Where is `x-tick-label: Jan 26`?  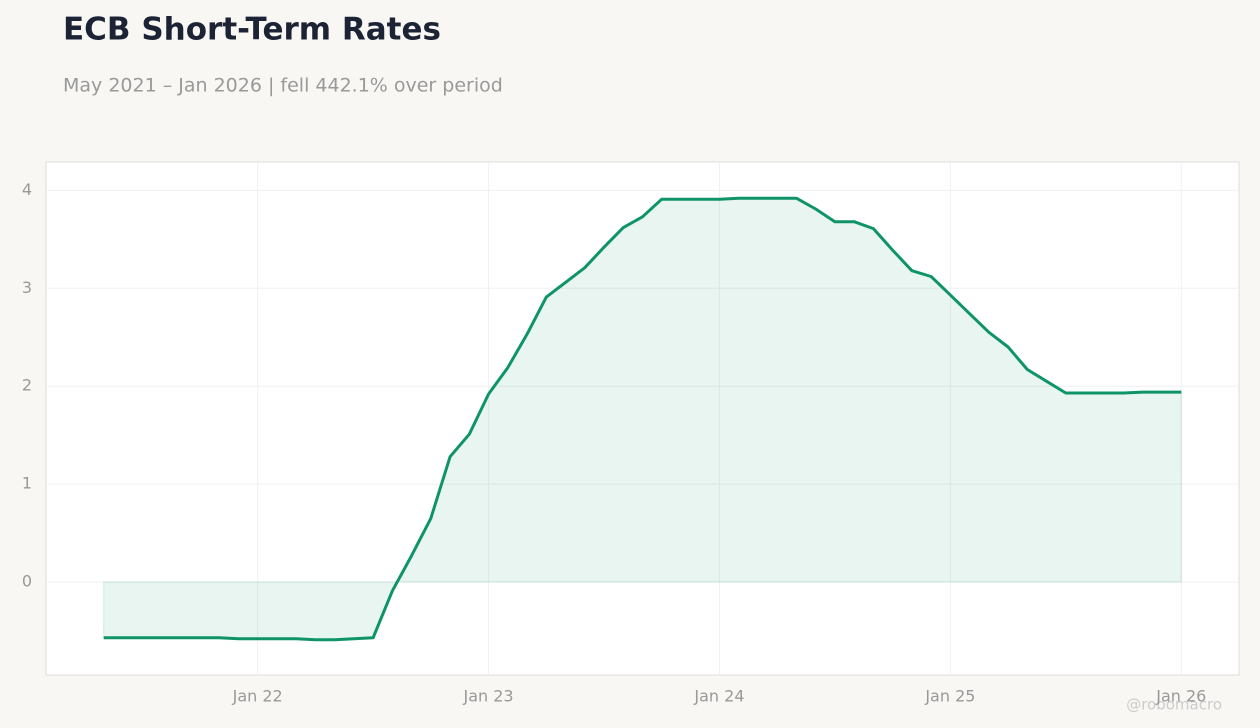
x-tick-label: Jan 26 is located at coordinates (1180, 696).